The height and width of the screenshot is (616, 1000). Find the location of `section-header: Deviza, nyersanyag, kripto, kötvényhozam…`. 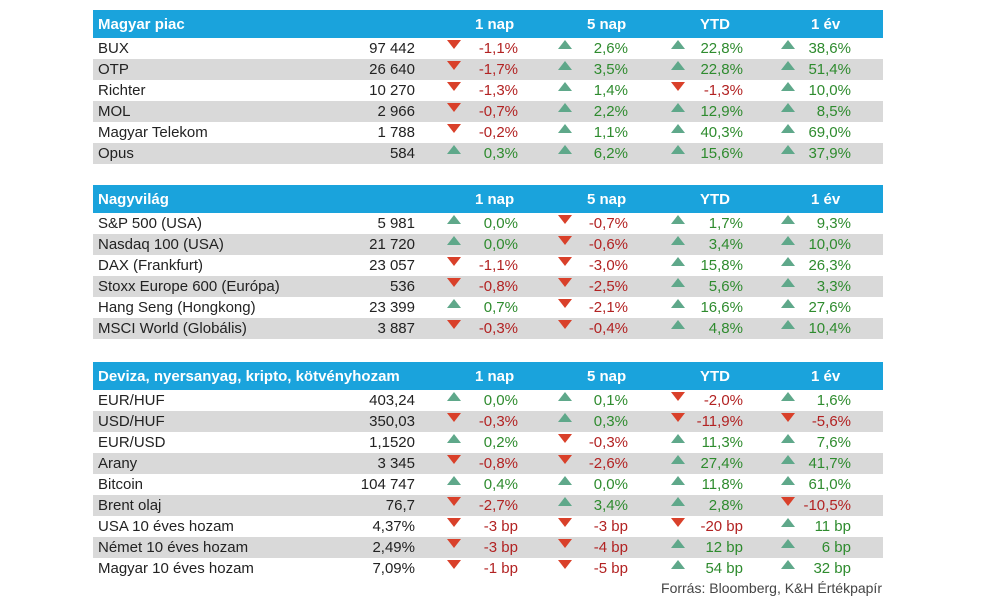

section-header: Deviza, nyersanyag, kripto, kötvényhozam… is located at coordinates (488, 376).